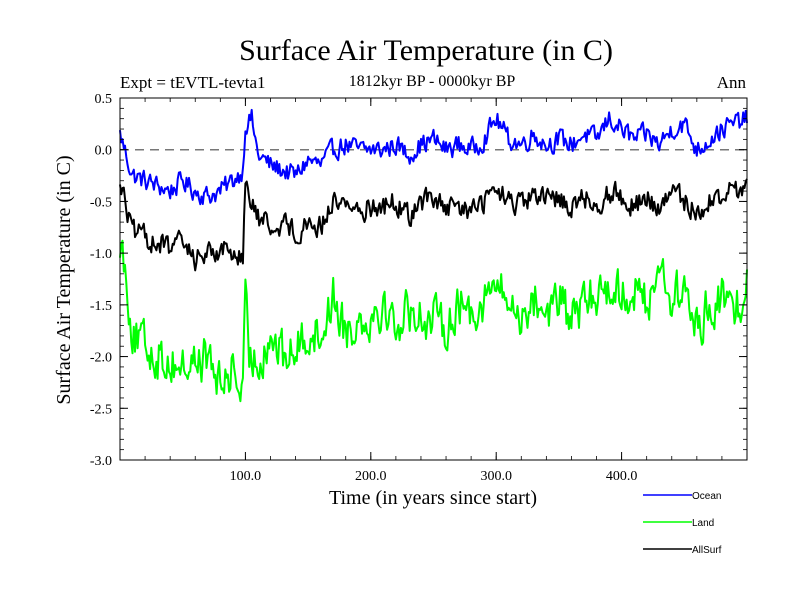  I want to click on experiment-label: Expt = tEVTL-tevta1, so click(193, 82).